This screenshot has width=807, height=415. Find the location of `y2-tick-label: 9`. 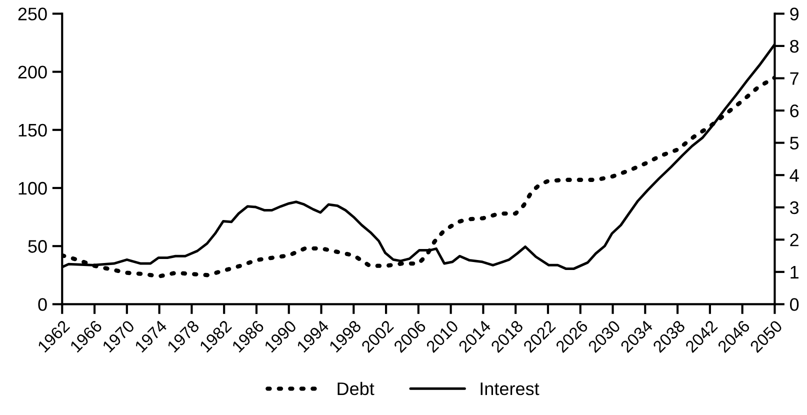

y2-tick-label: 9 is located at coordinates (794, 14).